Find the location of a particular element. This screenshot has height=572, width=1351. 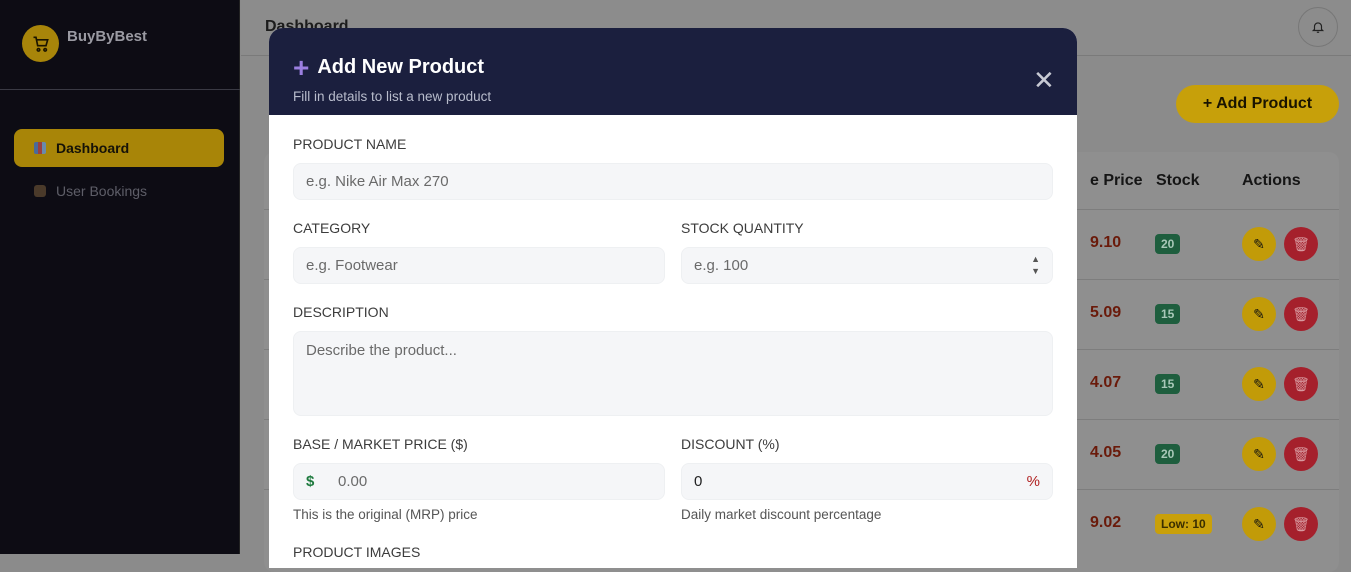

stock-quantity-input: e.g. 100 ▲ ▼ is located at coordinates (867, 265).